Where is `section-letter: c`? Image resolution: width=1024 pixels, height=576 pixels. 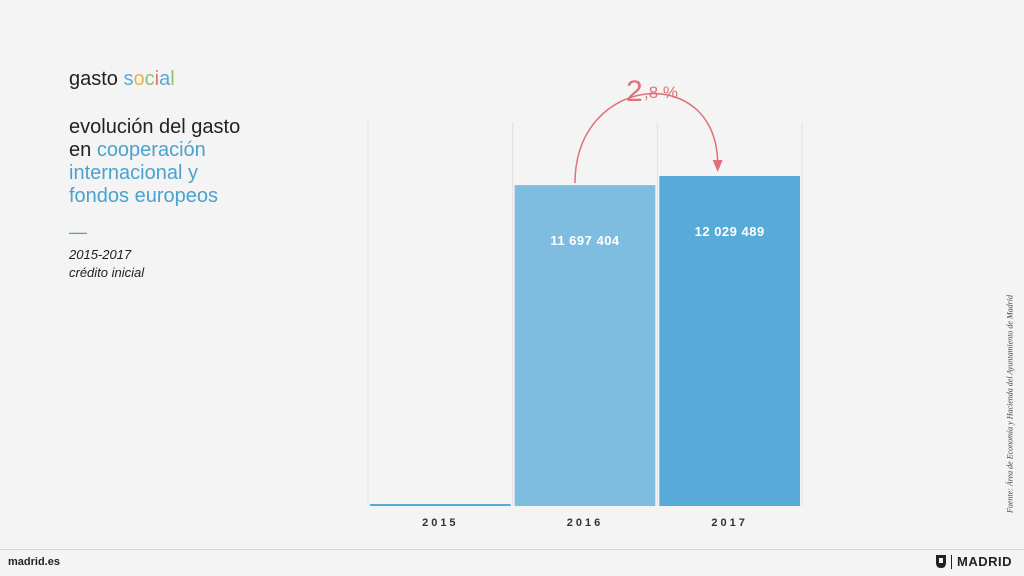
section-letter: c is located at coordinates (149, 79).